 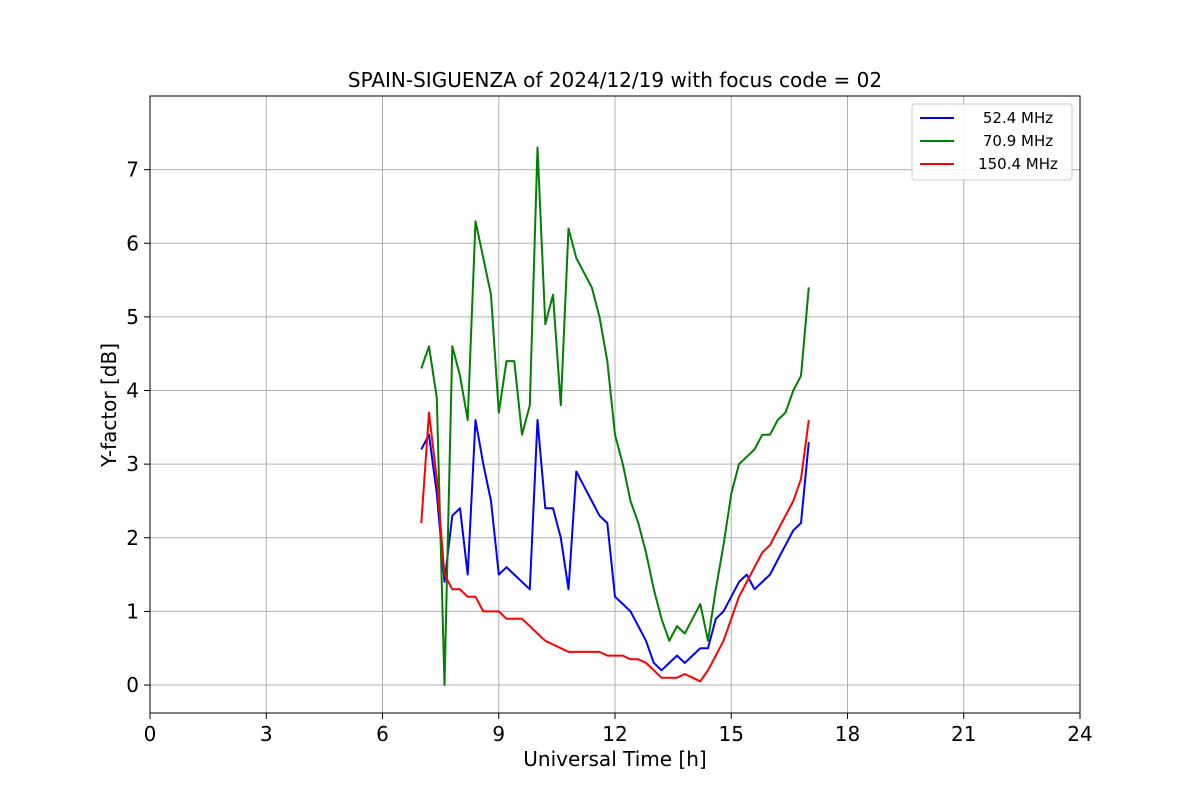 I want to click on x-tick-label: 9, so click(x=498, y=734).